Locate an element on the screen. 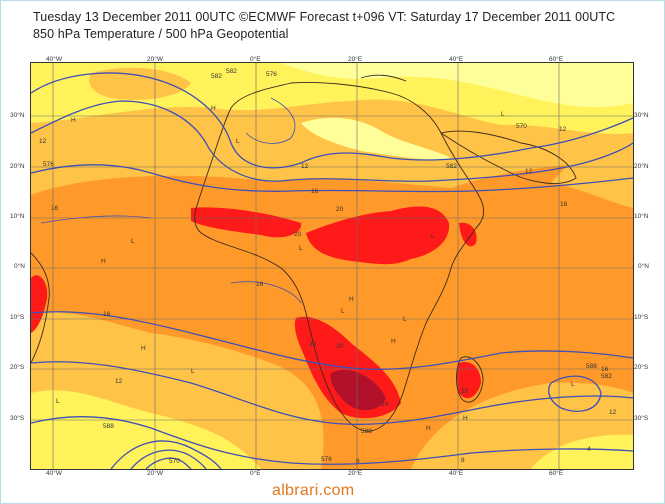 This screenshot has height=504, width=665. hot-south-america is located at coordinates (39, 304).